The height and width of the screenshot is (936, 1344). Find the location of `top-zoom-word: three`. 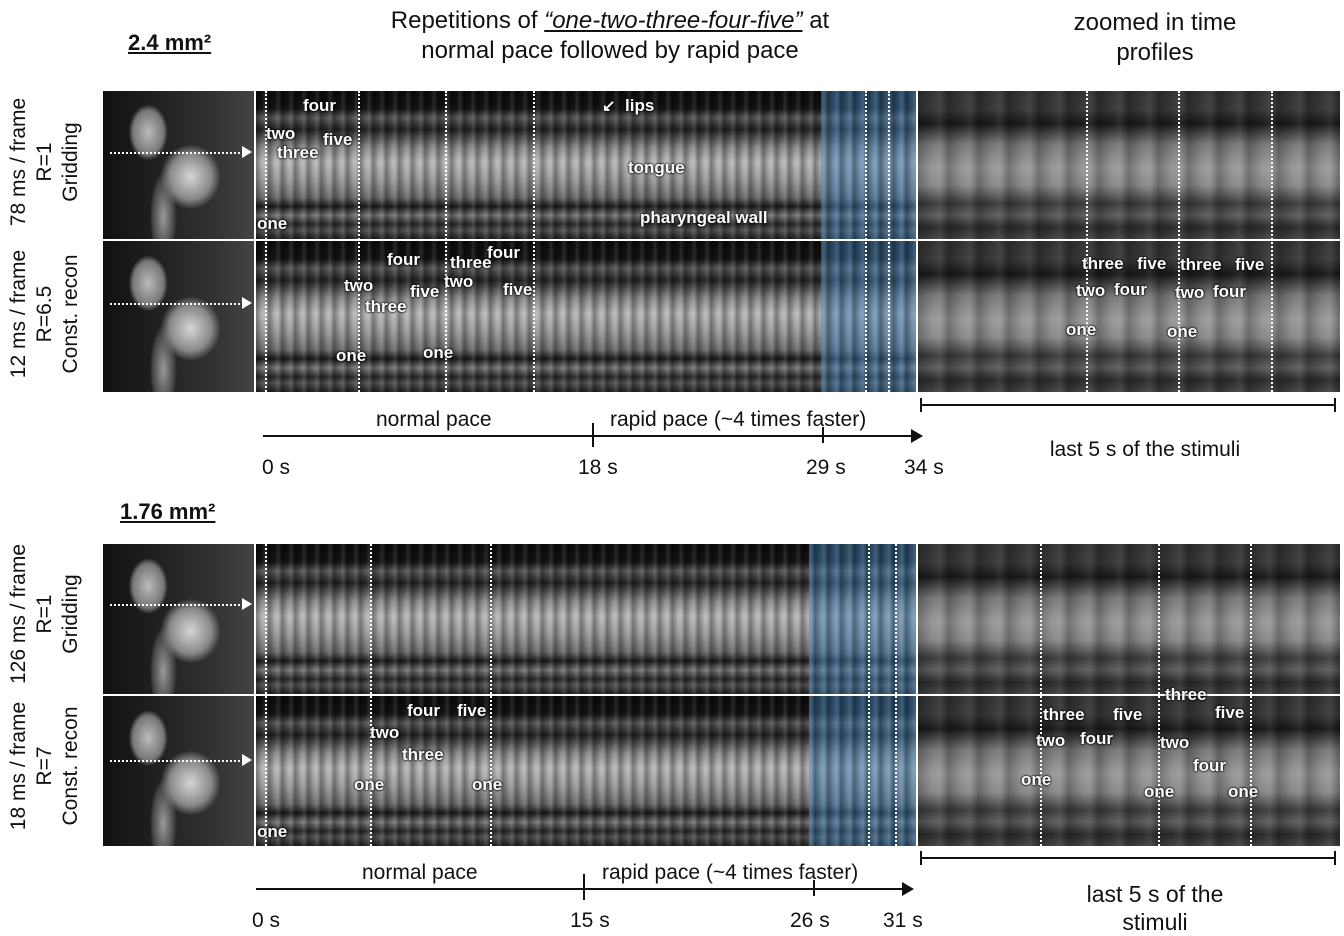

top-zoom-word: three is located at coordinates (1103, 263).